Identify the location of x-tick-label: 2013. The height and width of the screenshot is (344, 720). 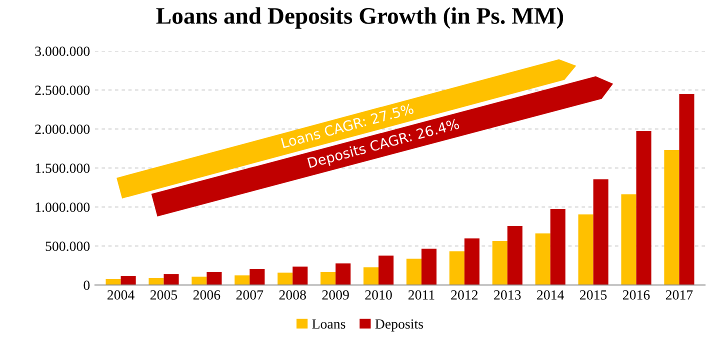
(507, 295).